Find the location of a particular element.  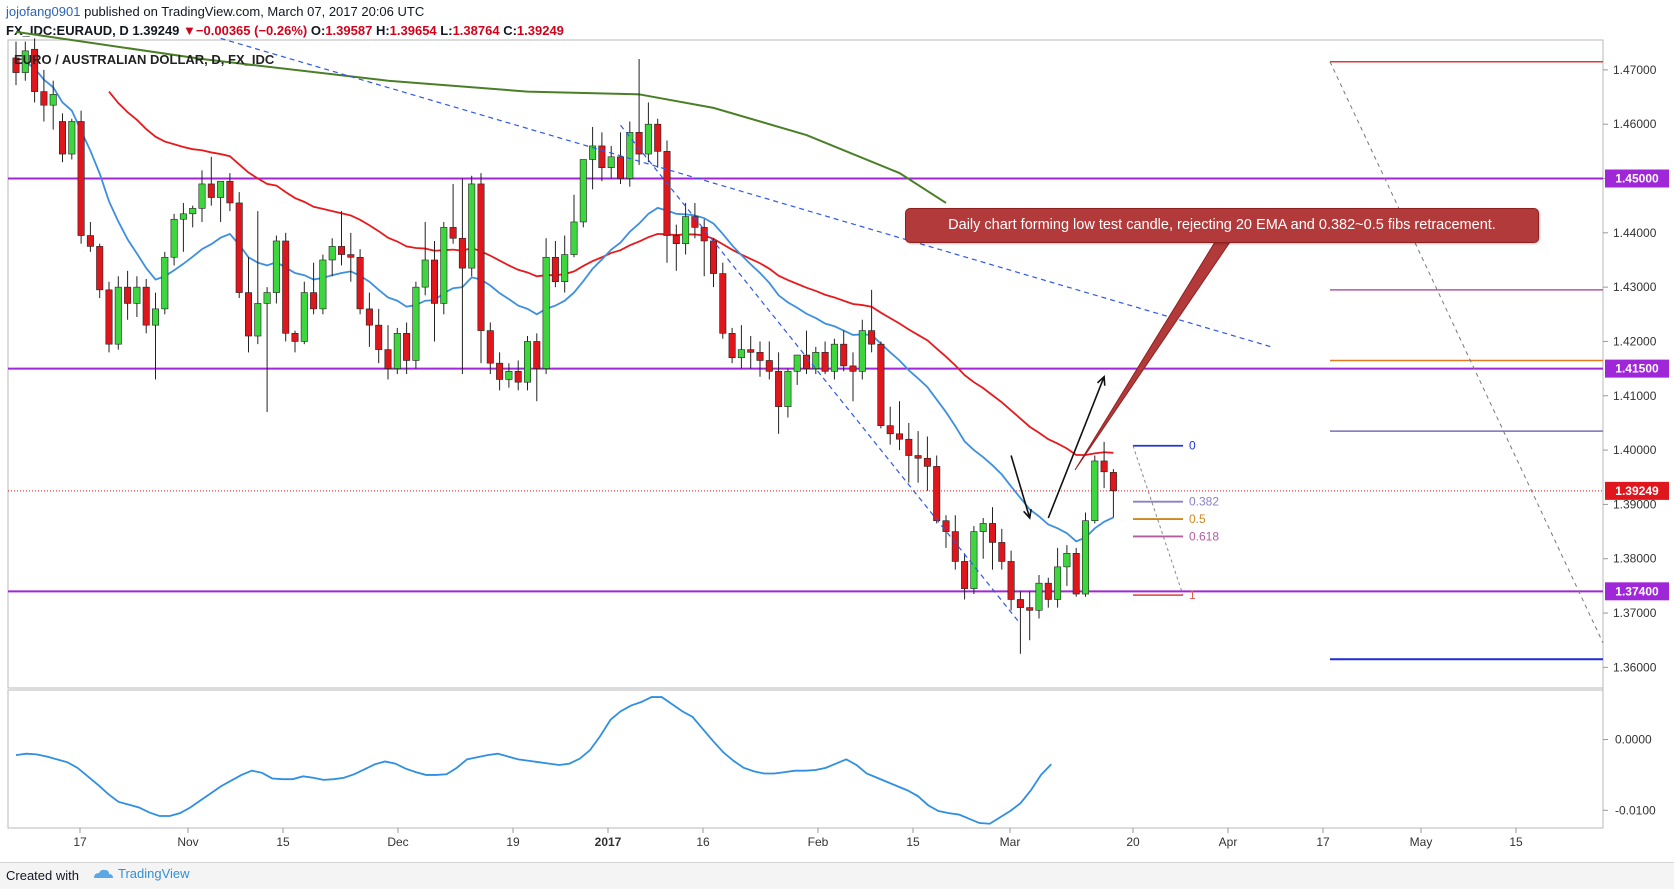

publisher-name: jojofang0901 is located at coordinates (43, 11).